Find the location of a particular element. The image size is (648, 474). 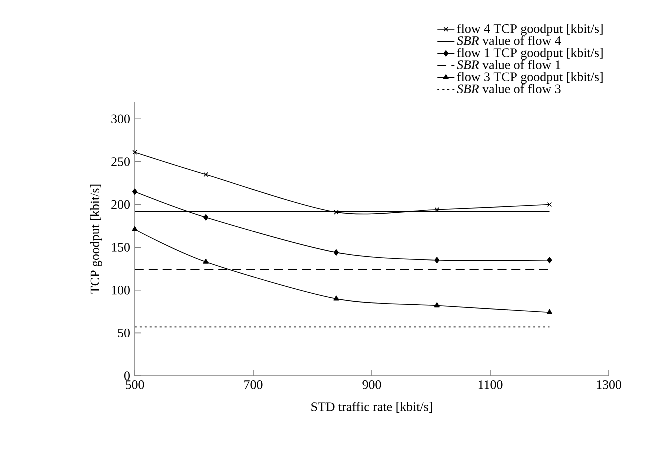

x-axis-title: STD traffic rate [kbit/s] is located at coordinates (372, 407).